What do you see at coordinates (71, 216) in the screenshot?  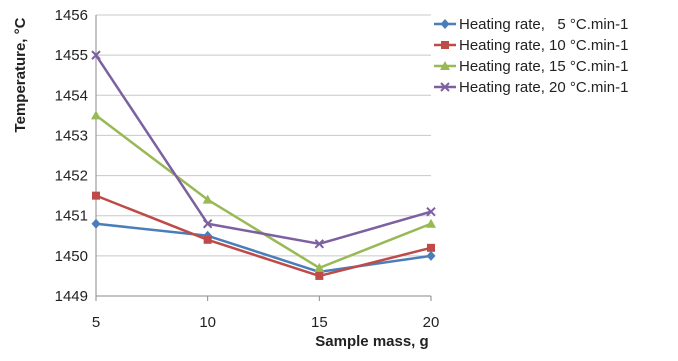 I see `y-tick-label: 1451` at bounding box center [71, 216].